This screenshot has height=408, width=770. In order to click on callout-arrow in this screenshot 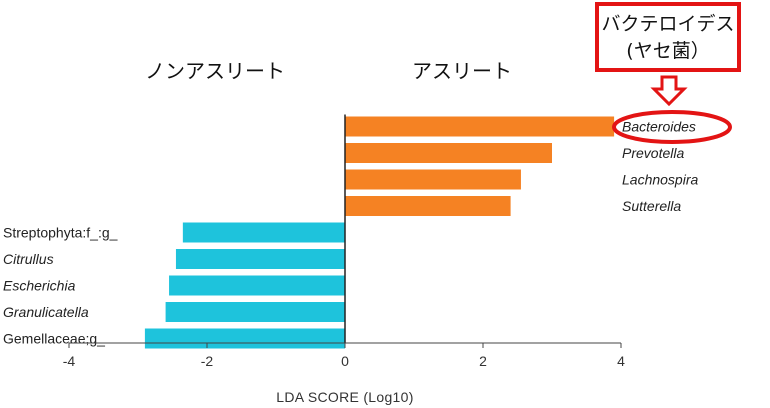, I will do `click(669, 91)`.